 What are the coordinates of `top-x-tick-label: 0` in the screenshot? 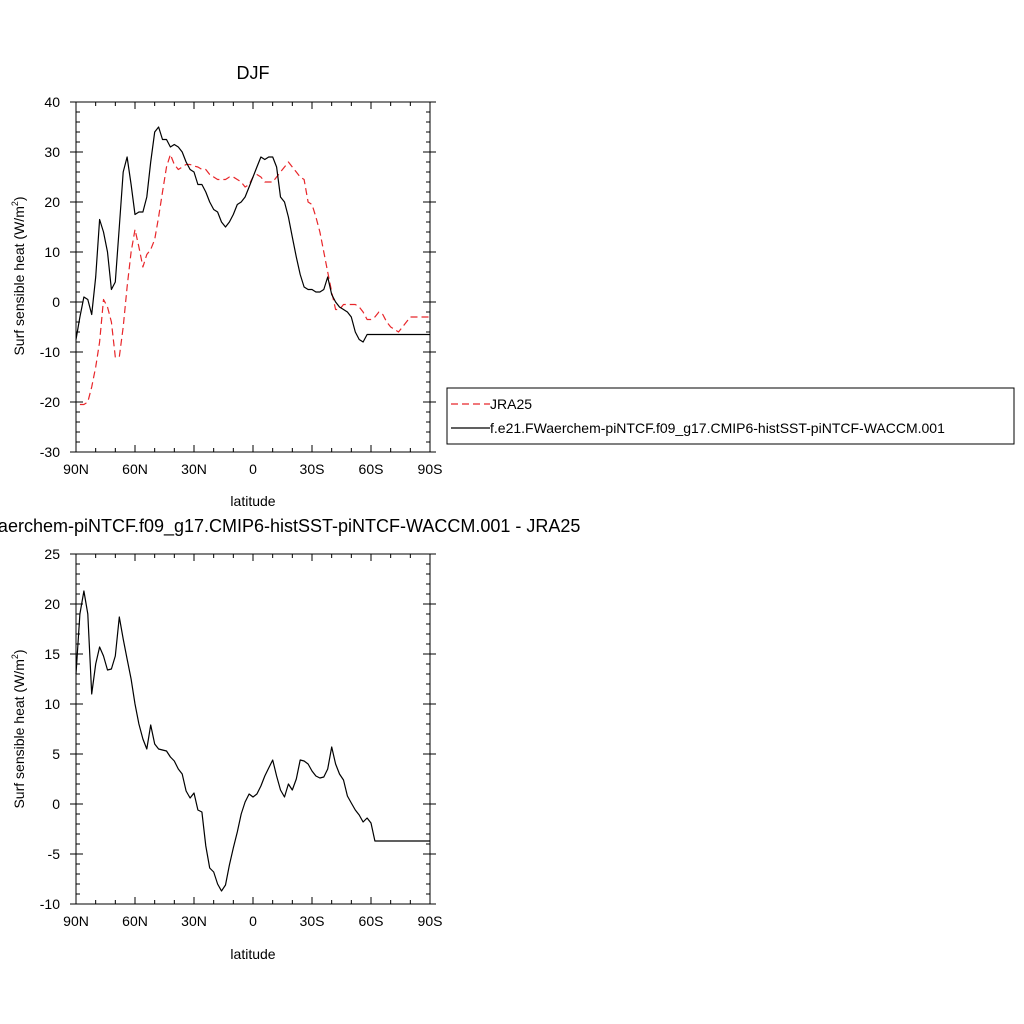 It's located at (253, 469).